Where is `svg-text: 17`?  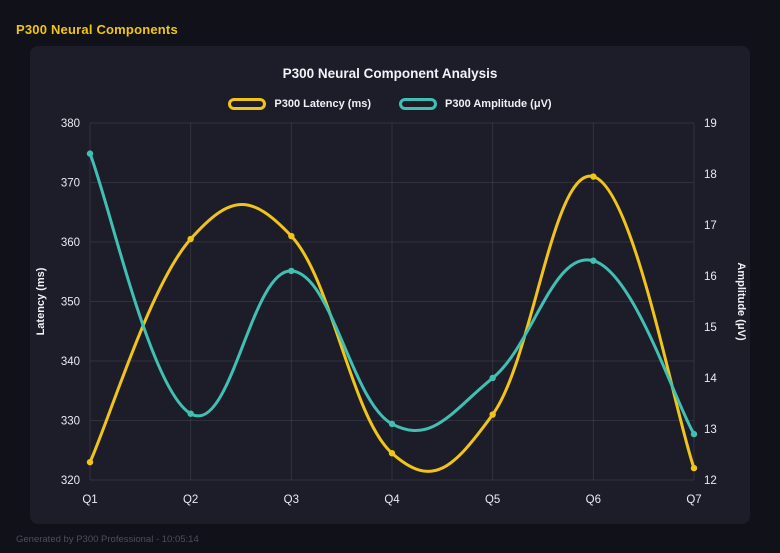 svg-text: 17 is located at coordinates (710, 226).